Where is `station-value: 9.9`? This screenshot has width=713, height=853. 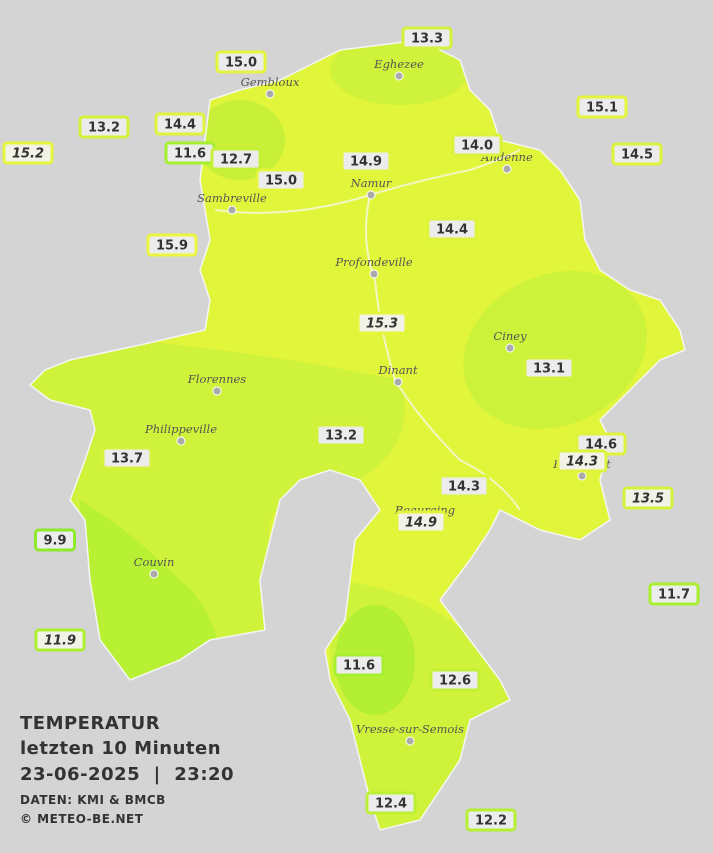
station-value: 9.9 is located at coordinates (54, 541).